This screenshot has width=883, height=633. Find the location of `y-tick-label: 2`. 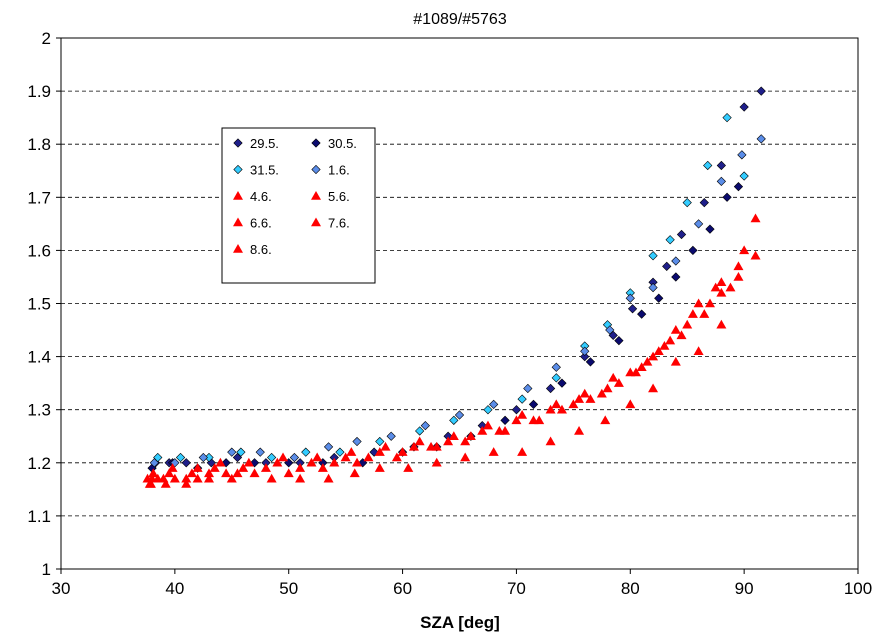

y-tick-label: 2 is located at coordinates (46, 38).